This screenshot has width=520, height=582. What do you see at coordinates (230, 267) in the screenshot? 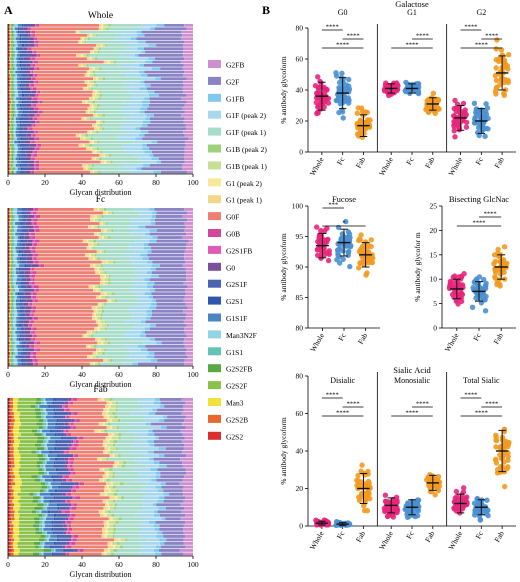
I see `legend-label: G0` at bounding box center [230, 267].